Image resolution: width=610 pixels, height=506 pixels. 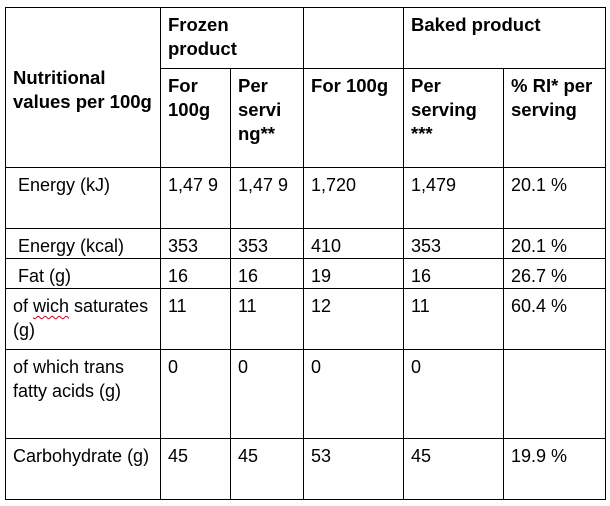 I want to click on table-row: Fat (g) 16 16 19 16 26.7 %, so click(x=306, y=273).